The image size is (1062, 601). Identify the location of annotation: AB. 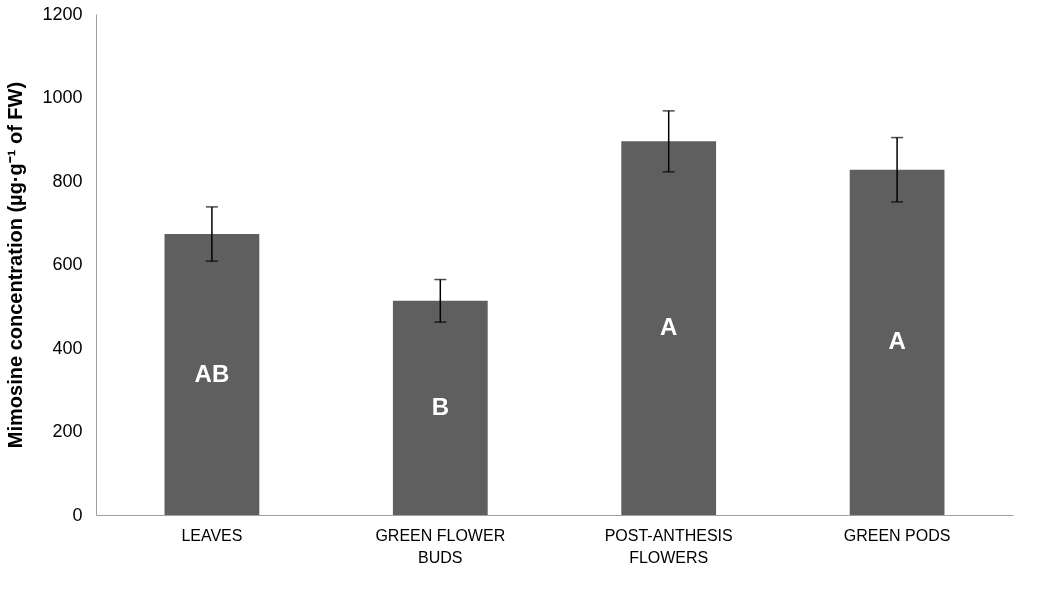
(212, 373).